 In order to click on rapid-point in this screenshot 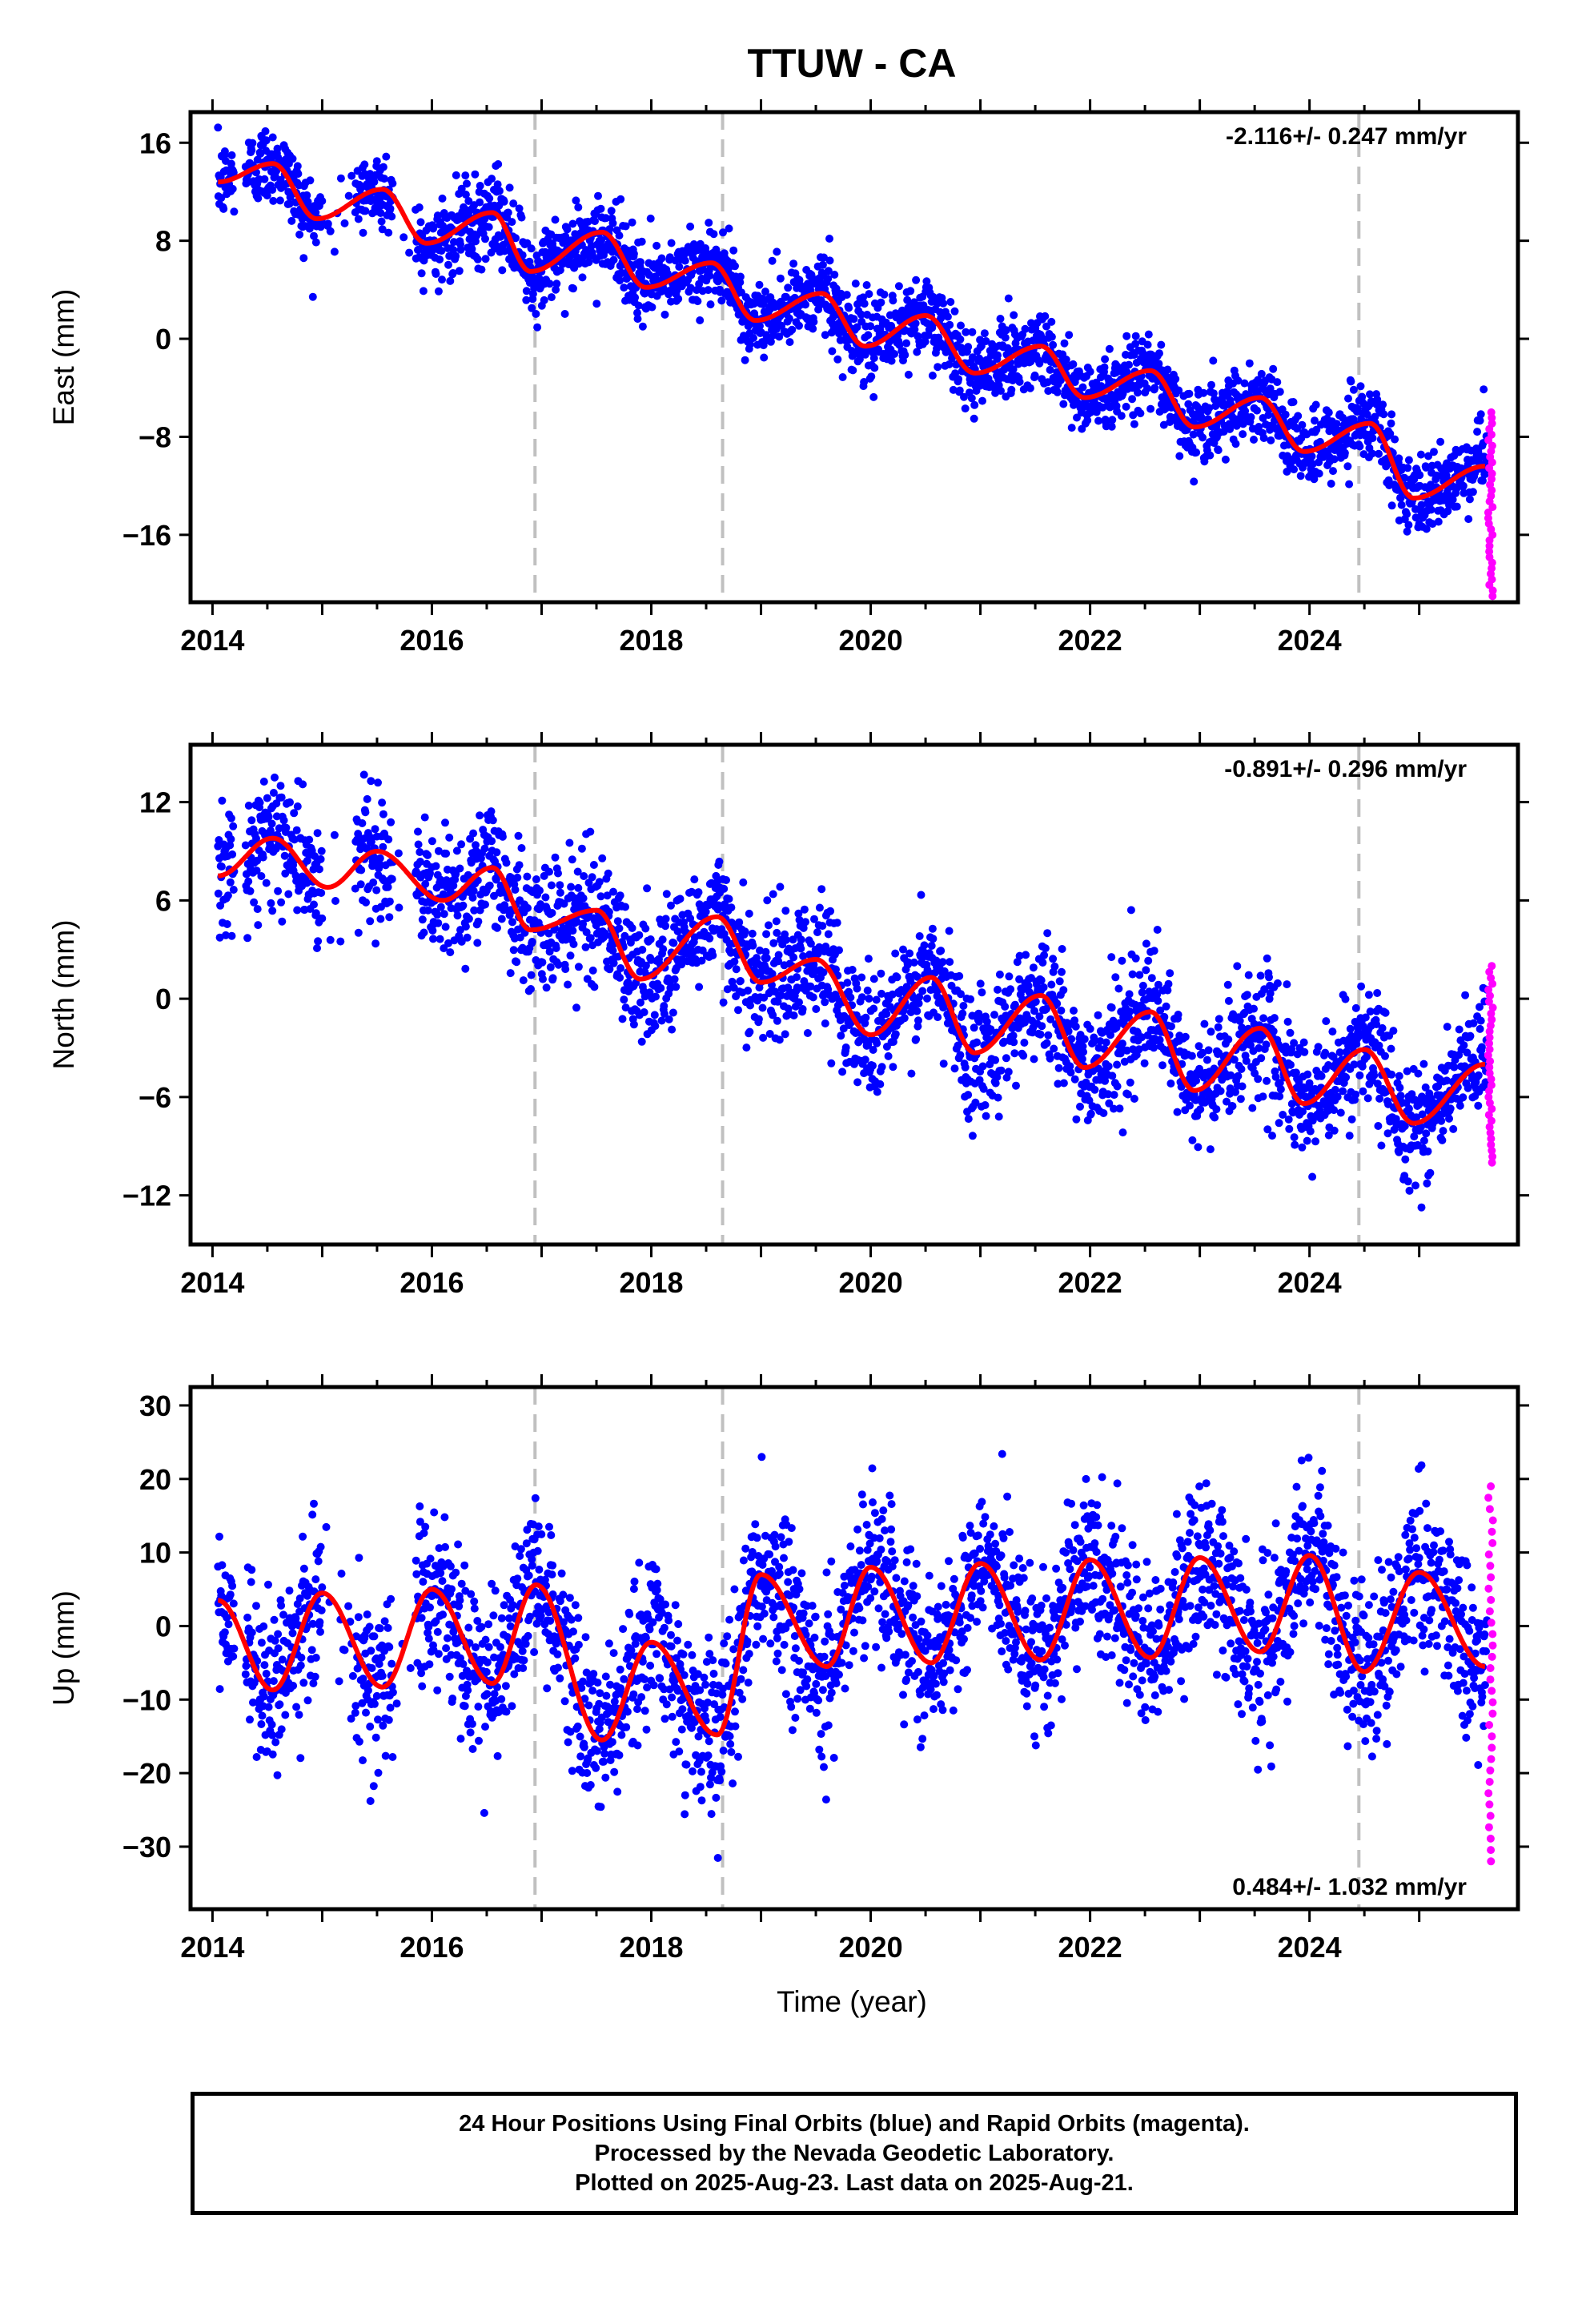, I will do `click(1490, 545)`.